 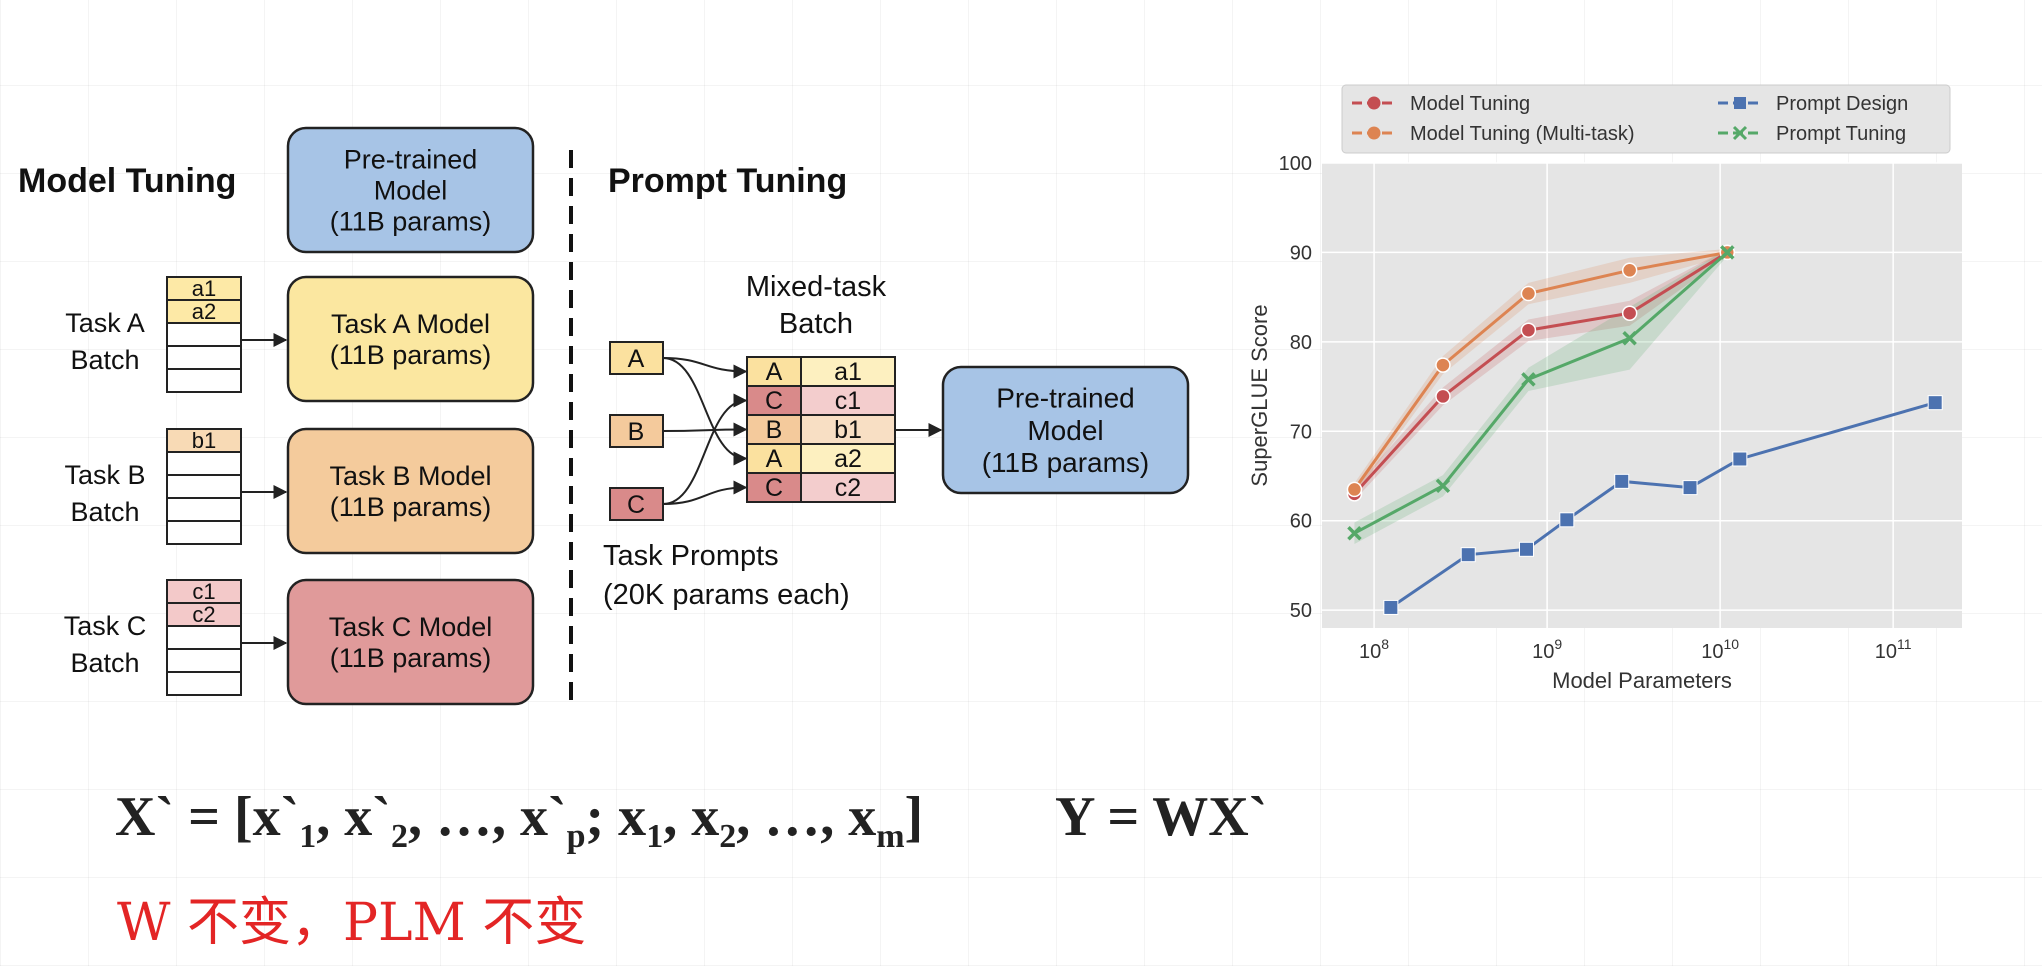 I want to click on prompt-pretrained-box, so click(x=1065, y=430).